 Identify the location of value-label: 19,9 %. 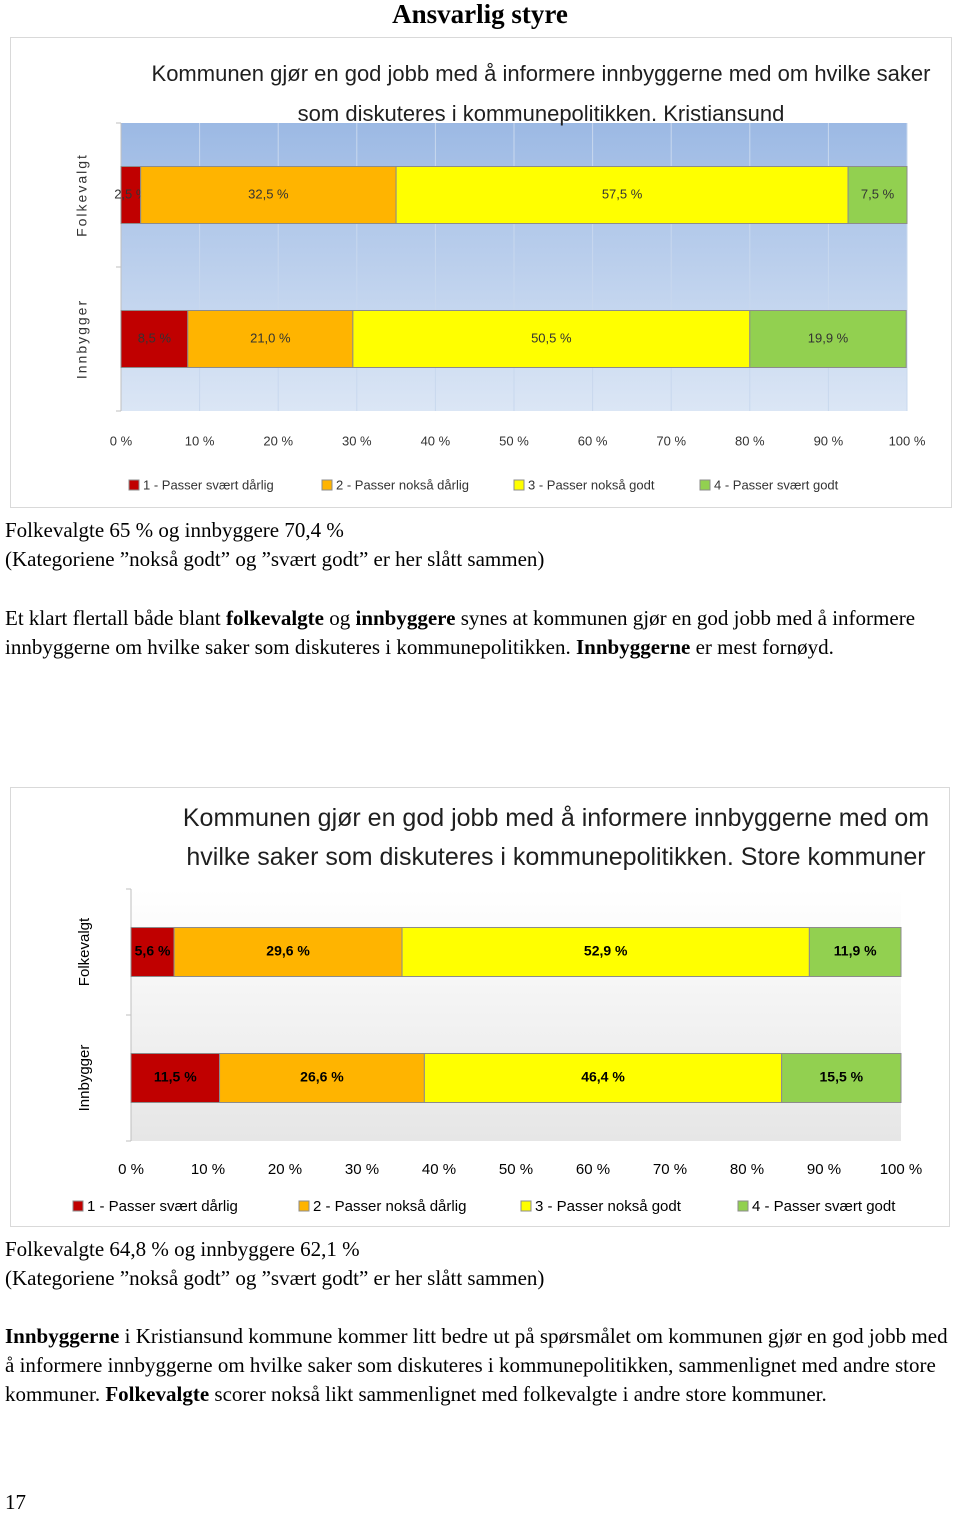
(828, 337).